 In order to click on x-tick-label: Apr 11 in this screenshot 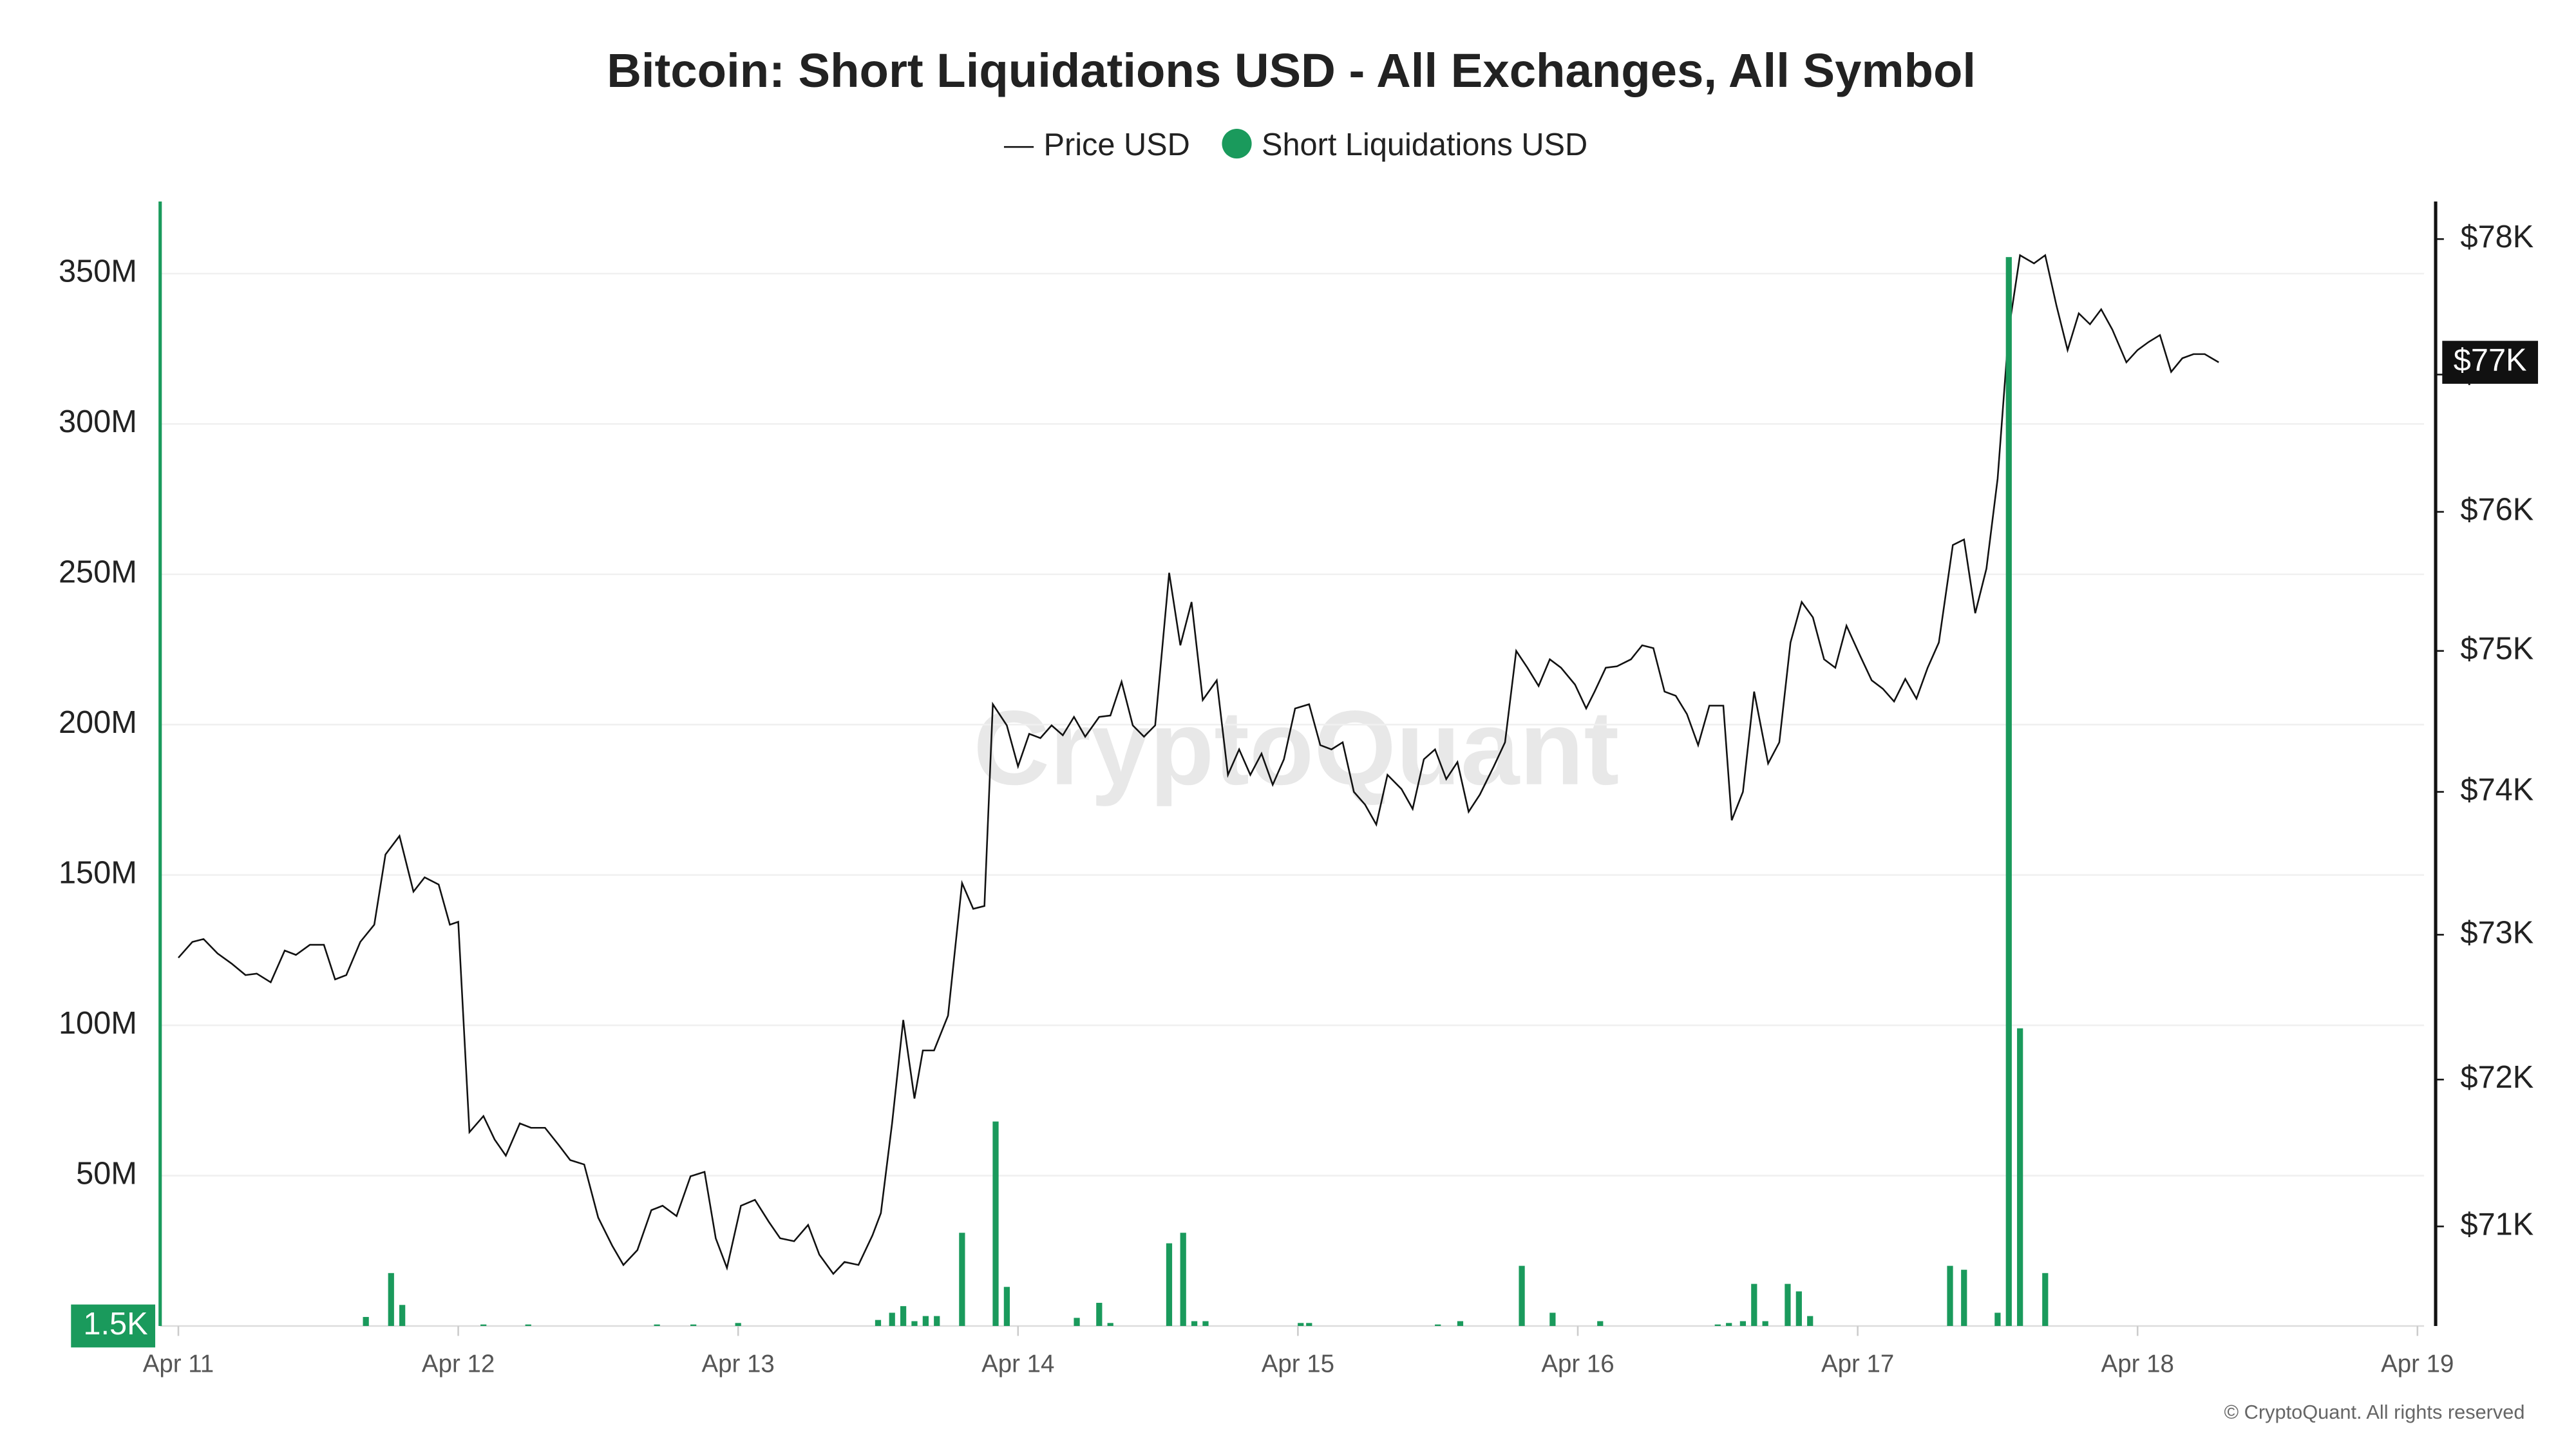, I will do `click(178, 1364)`.